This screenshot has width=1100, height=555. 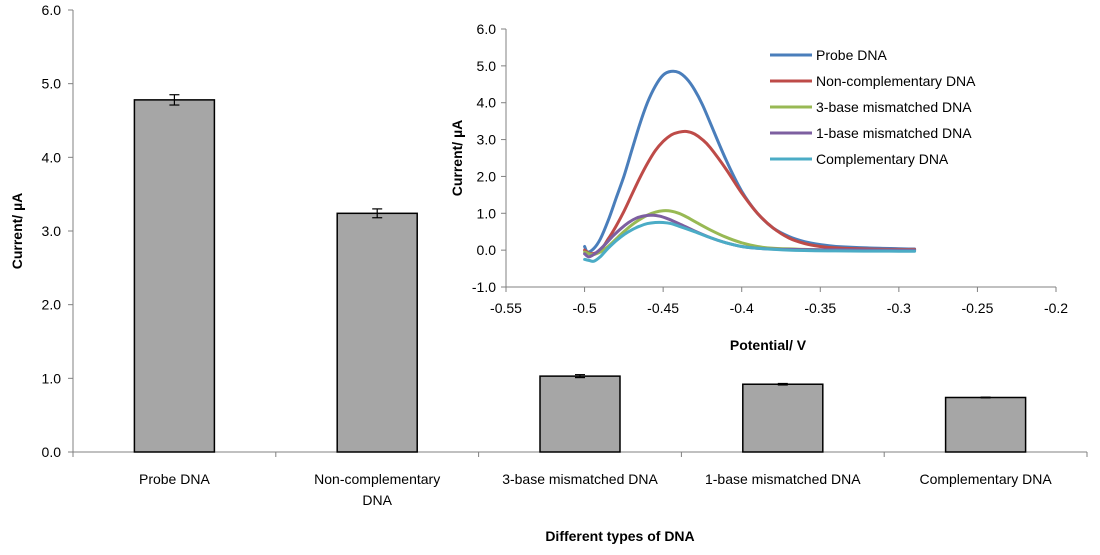 What do you see at coordinates (768, 345) in the screenshot?
I see `inset-x-axis-title: Potential/ V` at bounding box center [768, 345].